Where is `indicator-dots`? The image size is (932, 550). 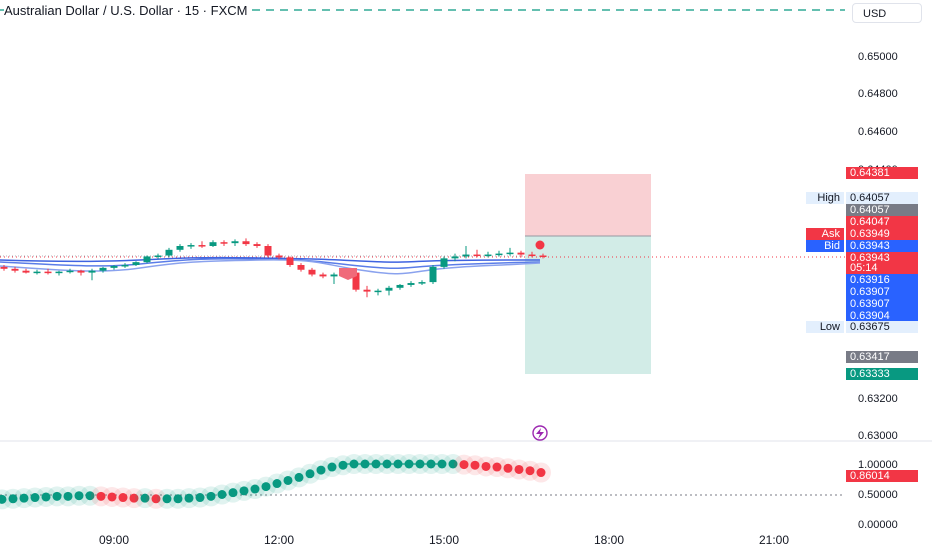
indicator-dots is located at coordinates (275, 482).